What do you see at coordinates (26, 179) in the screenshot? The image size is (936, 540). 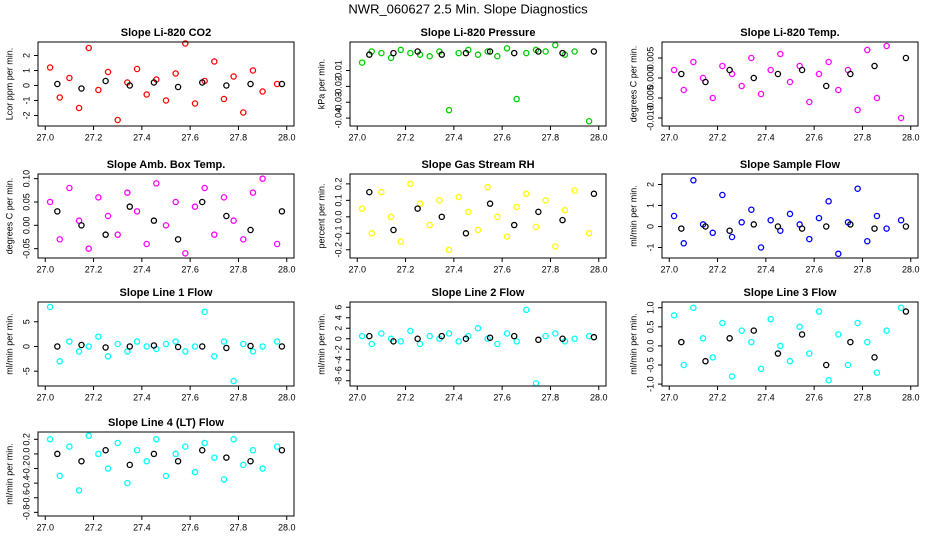 I see `y-tick-label: 0.10` at bounding box center [26, 179].